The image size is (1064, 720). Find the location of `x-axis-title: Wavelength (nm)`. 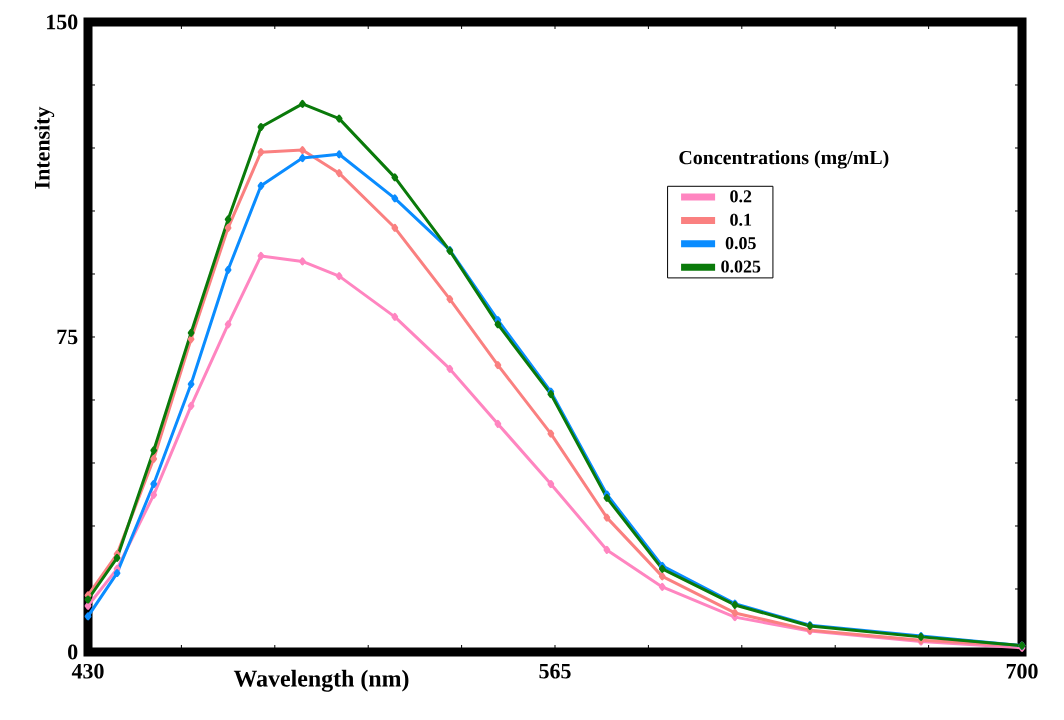

x-axis-title: Wavelength (nm) is located at coordinates (321, 680).